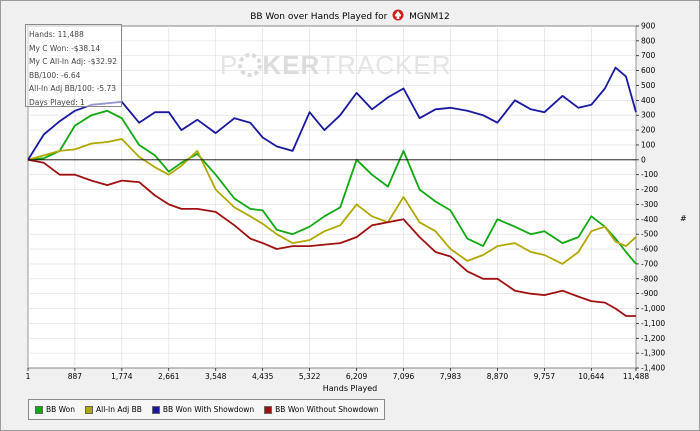  I want to click on y-tick-label: 200, so click(648, 130).